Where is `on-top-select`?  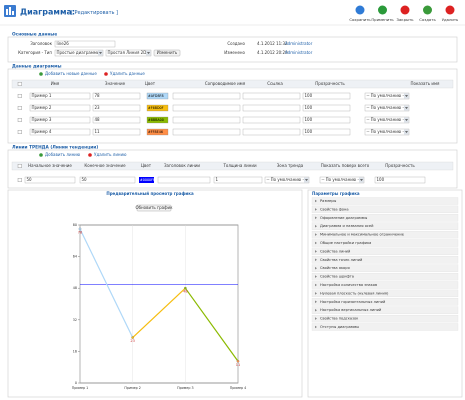
on-top-select is located at coordinates (342, 180).